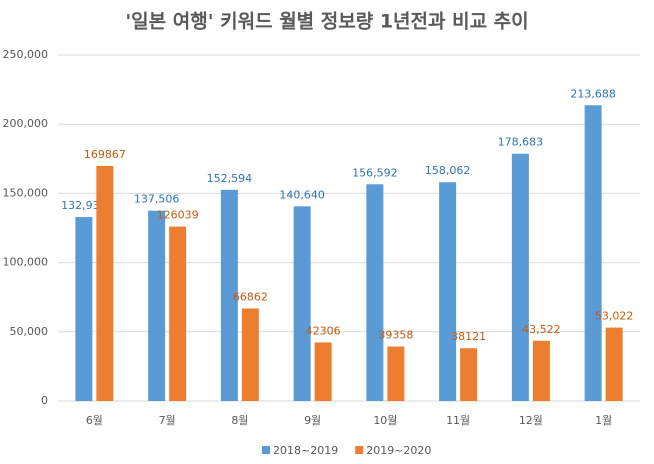 The image size is (654, 464). Describe the element at coordinates (305, 450) in the screenshot. I see `legend-label: 2018~2019` at that location.